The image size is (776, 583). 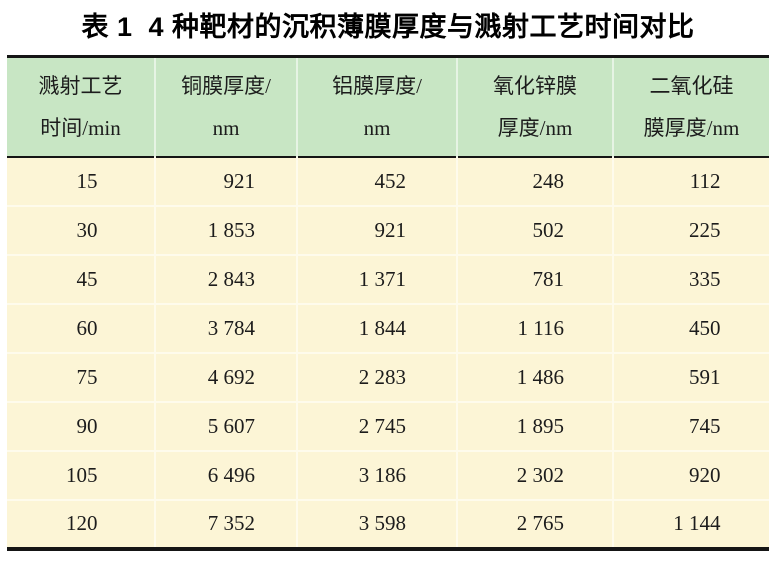 What do you see at coordinates (705, 180) in the screenshot?
I see `cell-value: 112` at bounding box center [705, 180].